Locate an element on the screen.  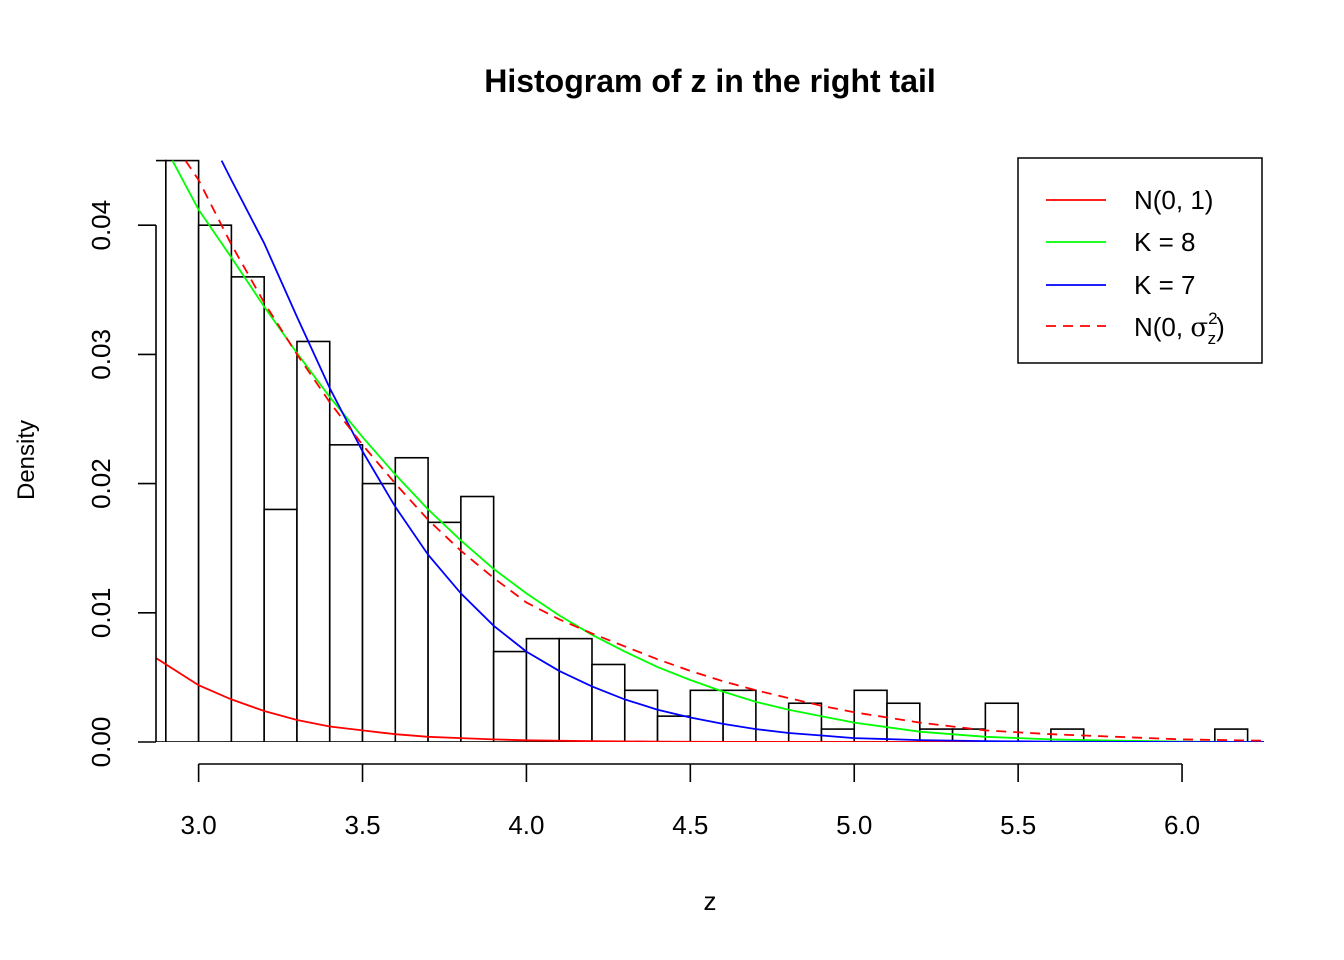
legend-label-k7: K = 7 is located at coordinates (1164, 285).